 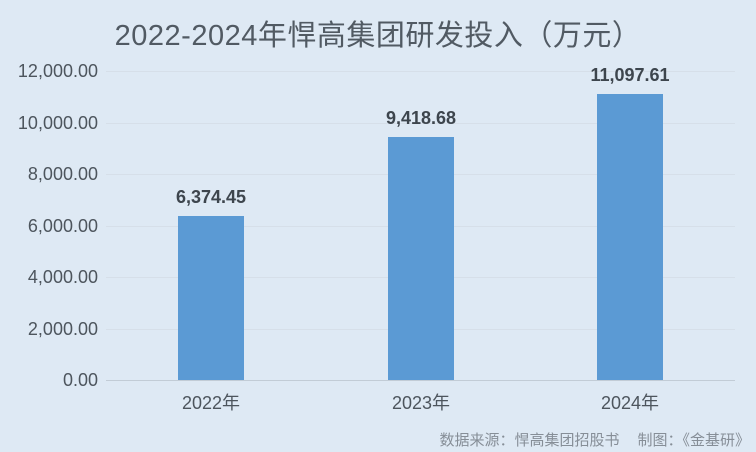 What do you see at coordinates (62, 277) in the screenshot?
I see `y-tick-label: 4,000.00` at bounding box center [62, 277].